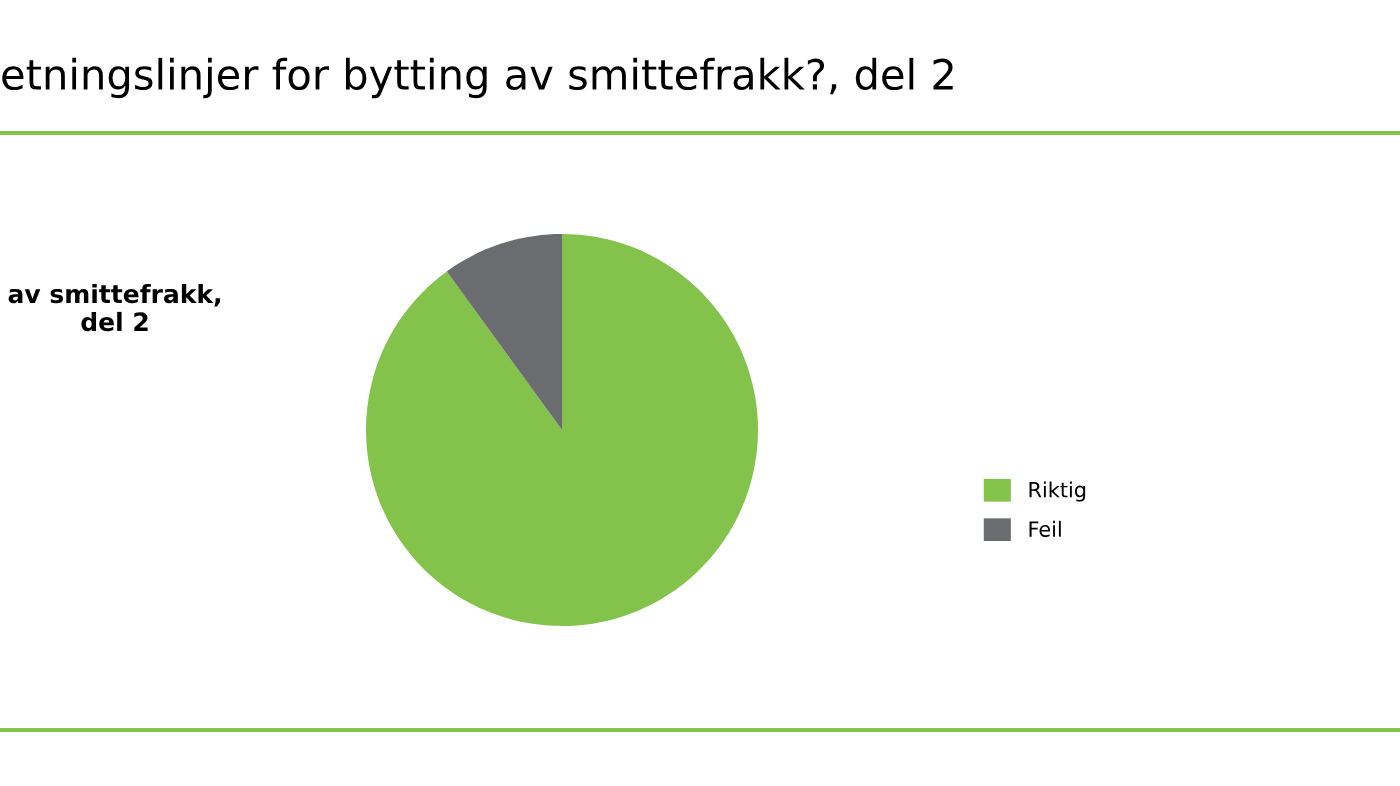  What do you see at coordinates (477, 78) in the screenshot?
I see `chart-title: etningslinjer for bytting av smittefrakk?, del 2` at bounding box center [477, 78].